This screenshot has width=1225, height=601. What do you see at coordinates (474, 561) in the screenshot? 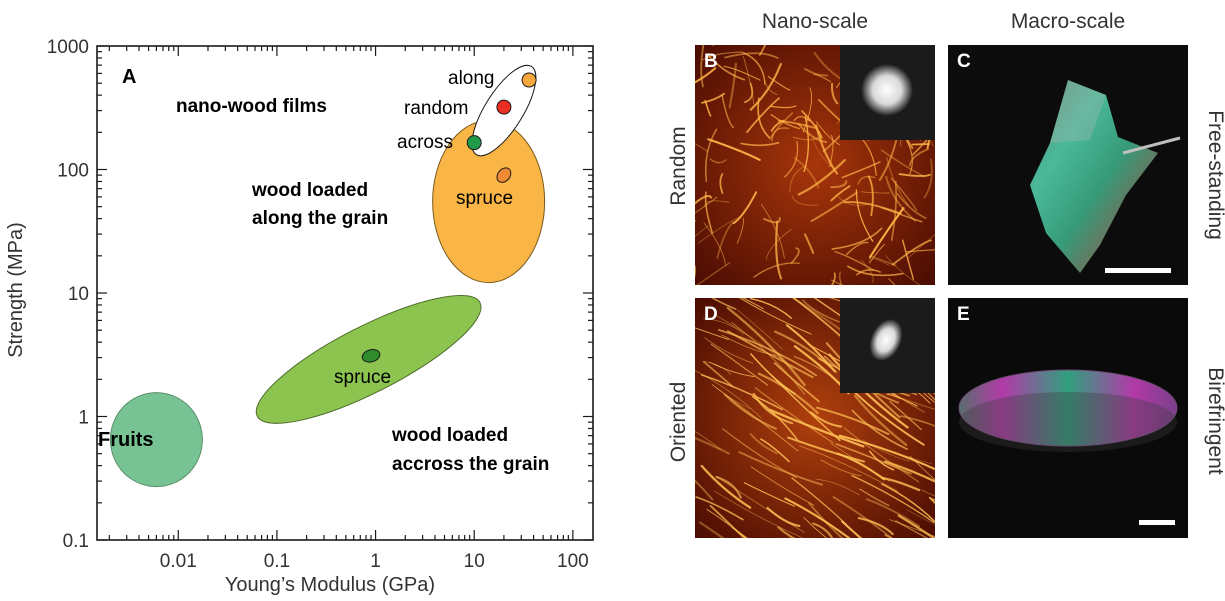
I see `x-tick-label: 10` at bounding box center [474, 561].